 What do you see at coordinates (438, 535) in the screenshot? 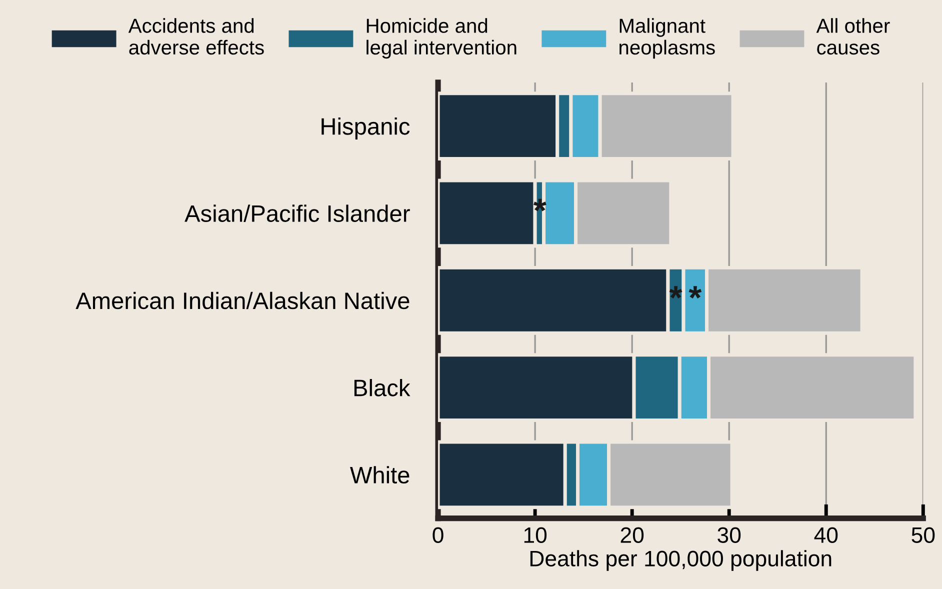
I see `x-tick-label: 0` at bounding box center [438, 535].